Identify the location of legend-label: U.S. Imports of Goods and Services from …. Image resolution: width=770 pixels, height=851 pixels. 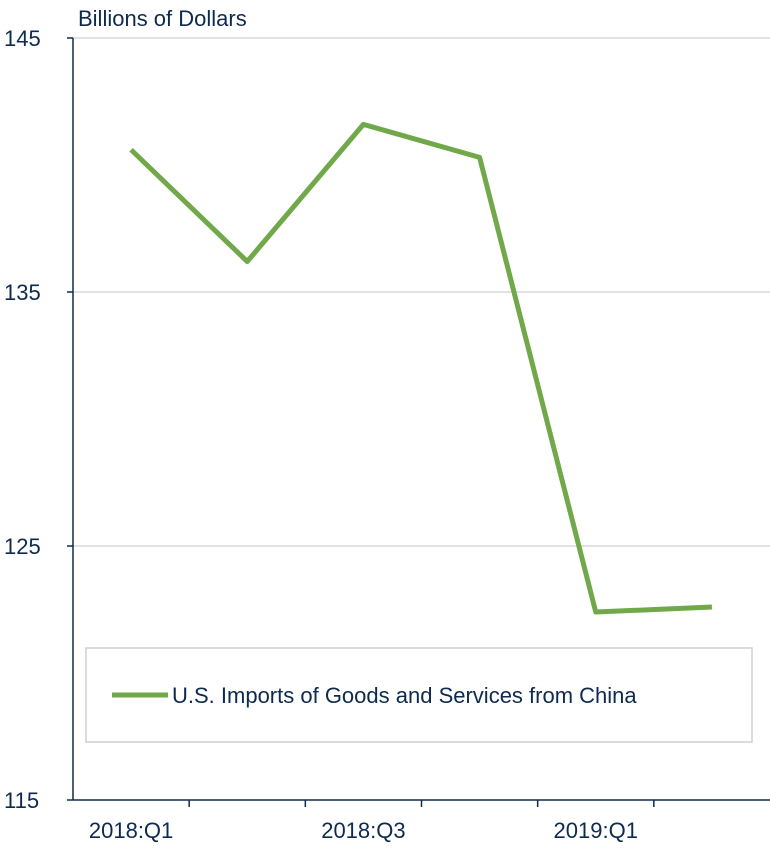
(404, 695).